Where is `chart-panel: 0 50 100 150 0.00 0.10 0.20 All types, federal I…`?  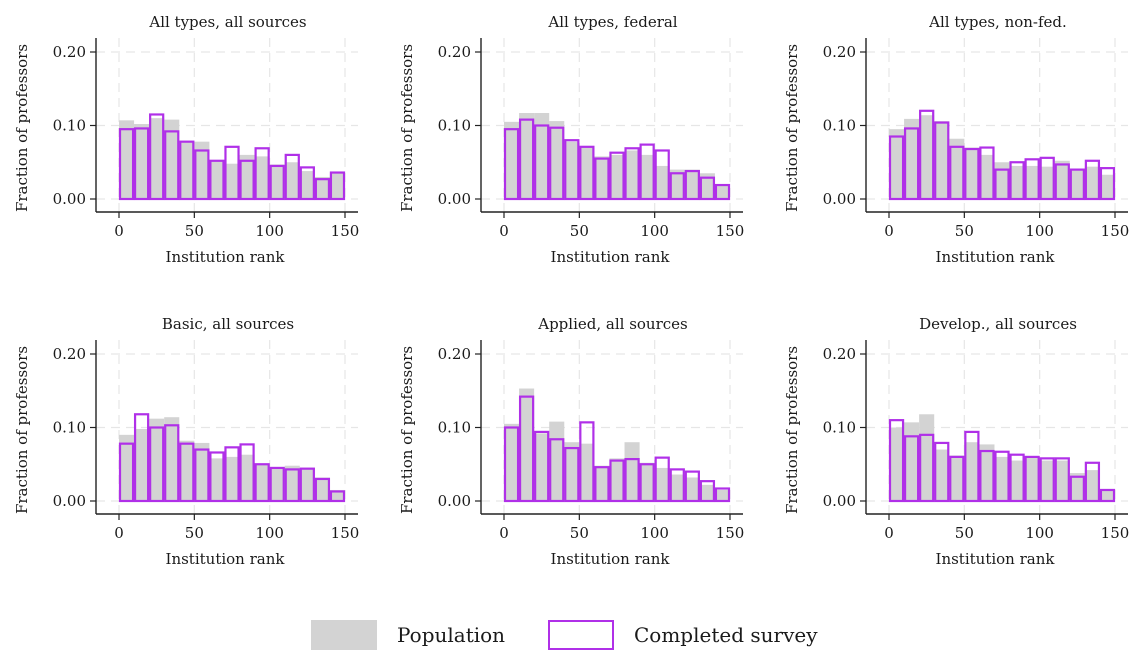
chart-panel: 0 50 100 150 0.00 0.10 0.20 All types, federal I… is located at coordinates (571, 139).